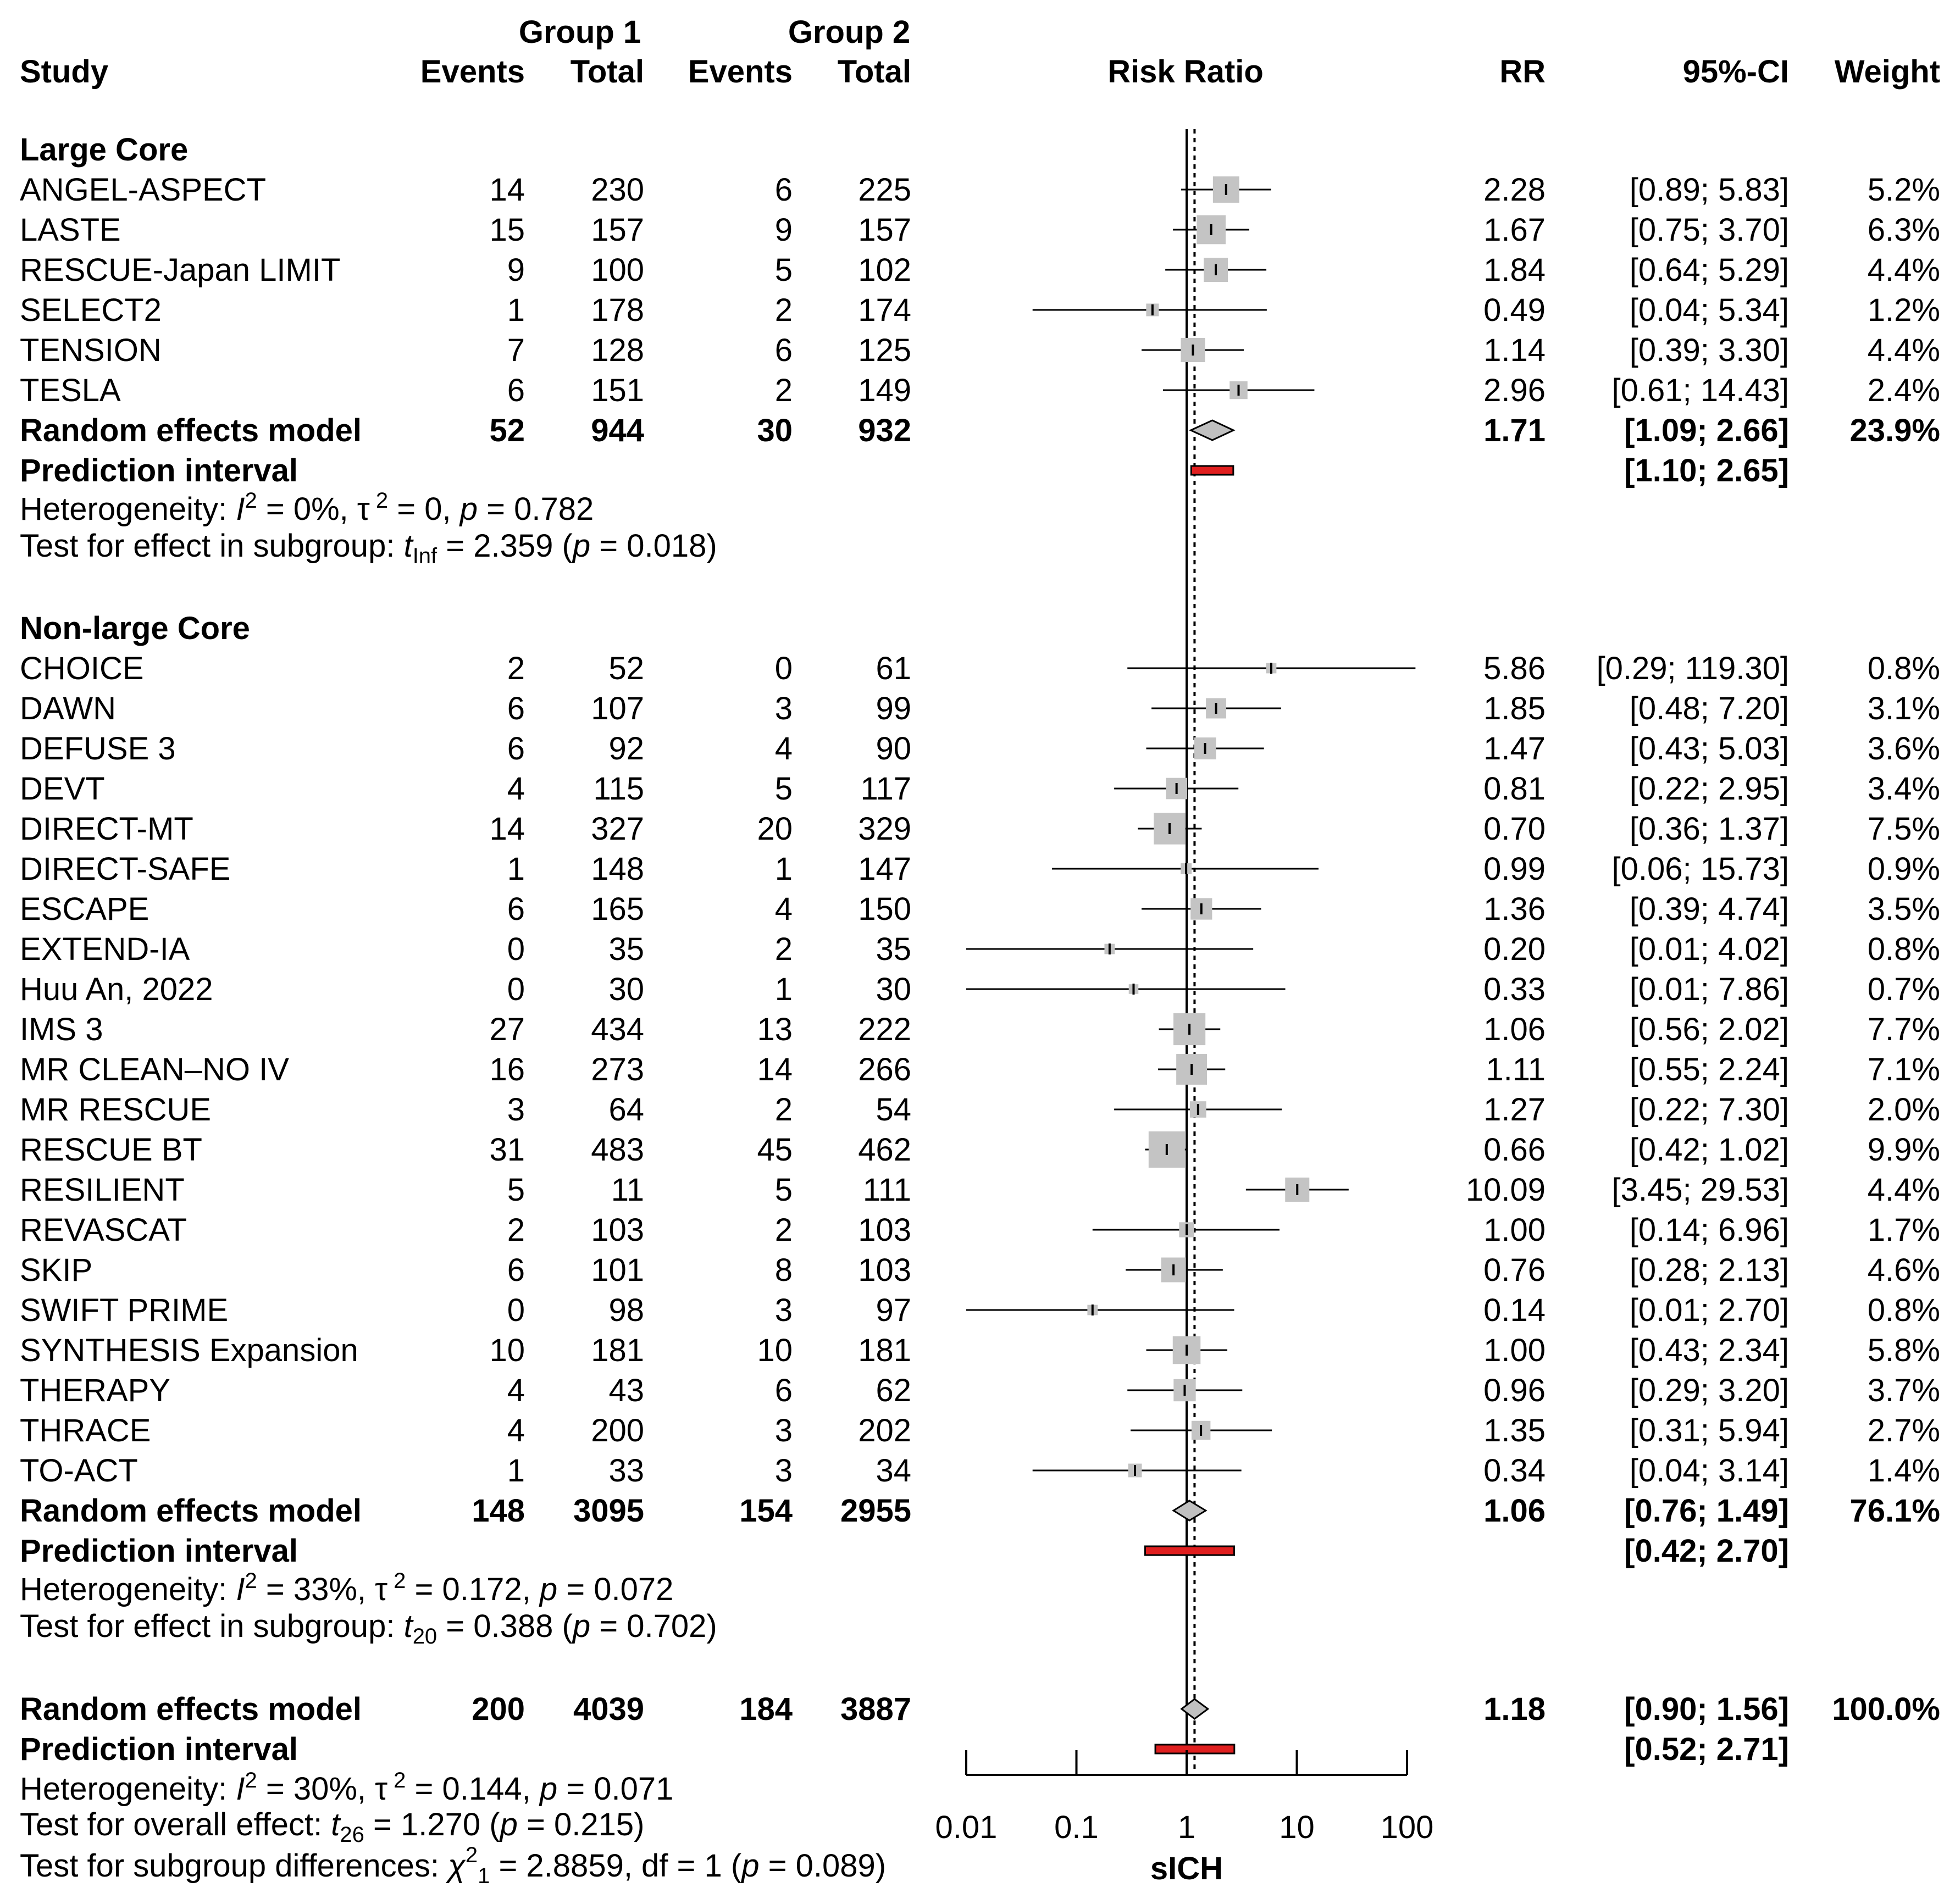 The height and width of the screenshot is (1904, 1955). Describe the element at coordinates (1904, 310) in the screenshot. I see `weight-value: 1.2%` at that location.